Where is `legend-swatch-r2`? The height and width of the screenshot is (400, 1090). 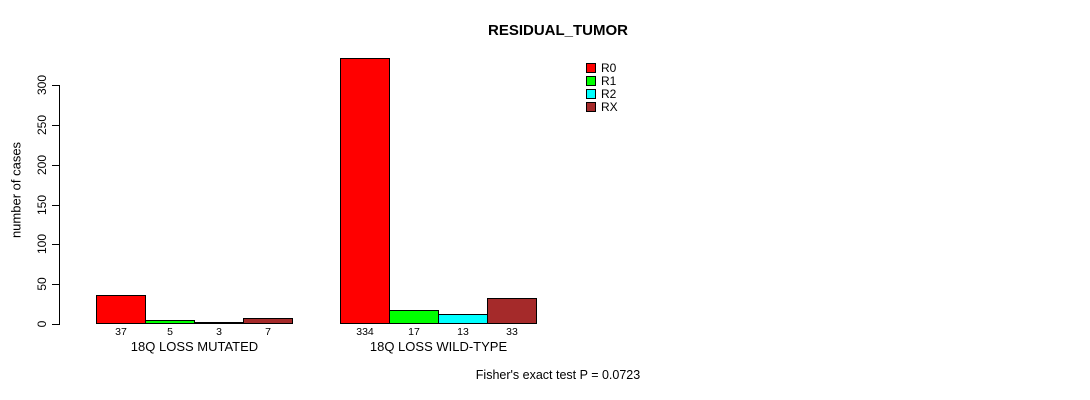
legend-swatch-r2 is located at coordinates (591, 94).